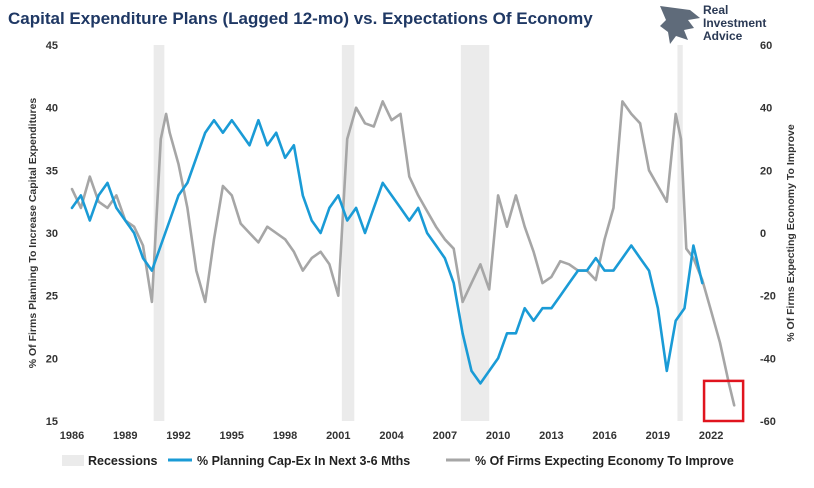  What do you see at coordinates (445, 436) in the screenshot?
I see `x-tick-label-7: 2007` at bounding box center [445, 436].